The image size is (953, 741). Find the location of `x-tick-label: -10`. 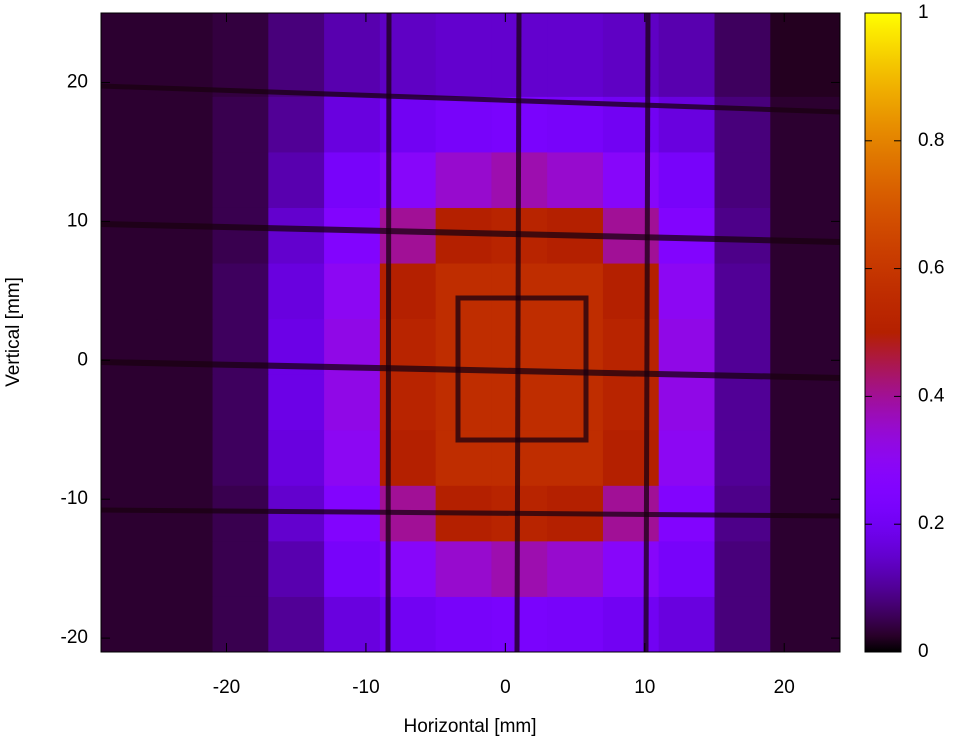

x-tick-label: -10 is located at coordinates (365, 687).